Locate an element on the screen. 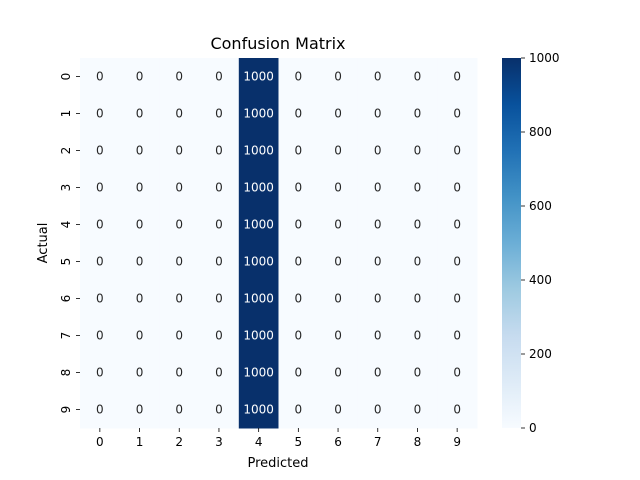 The height and width of the screenshot is (480, 640). chart-title: Confusion Matrix is located at coordinates (277, 43).